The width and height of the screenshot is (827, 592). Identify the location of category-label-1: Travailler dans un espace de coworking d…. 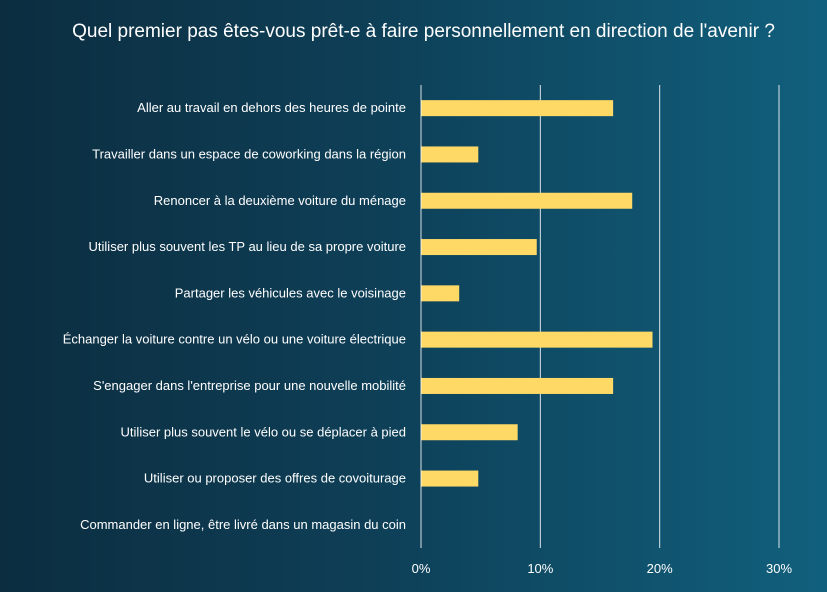
(249, 153).